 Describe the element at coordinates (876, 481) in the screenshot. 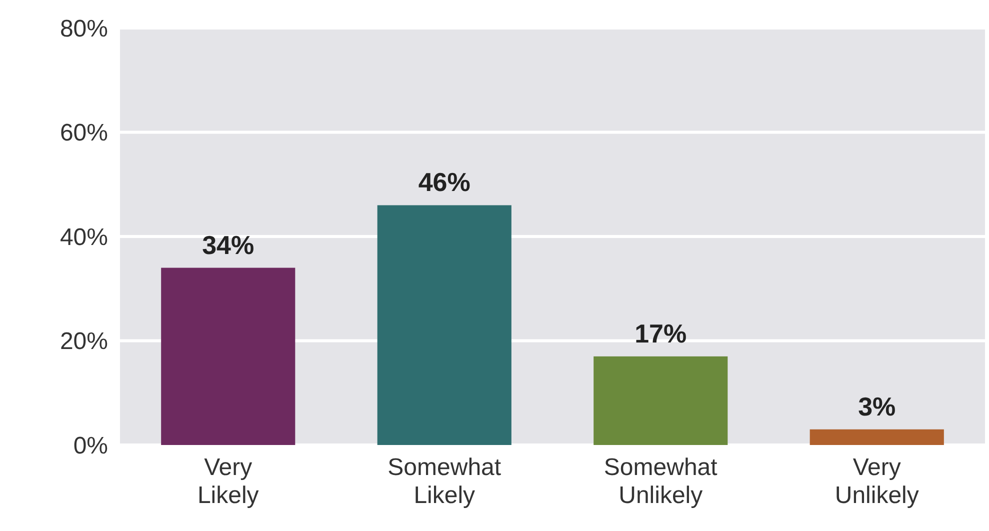

I see `x-tick-label: Very Unlikely` at that location.